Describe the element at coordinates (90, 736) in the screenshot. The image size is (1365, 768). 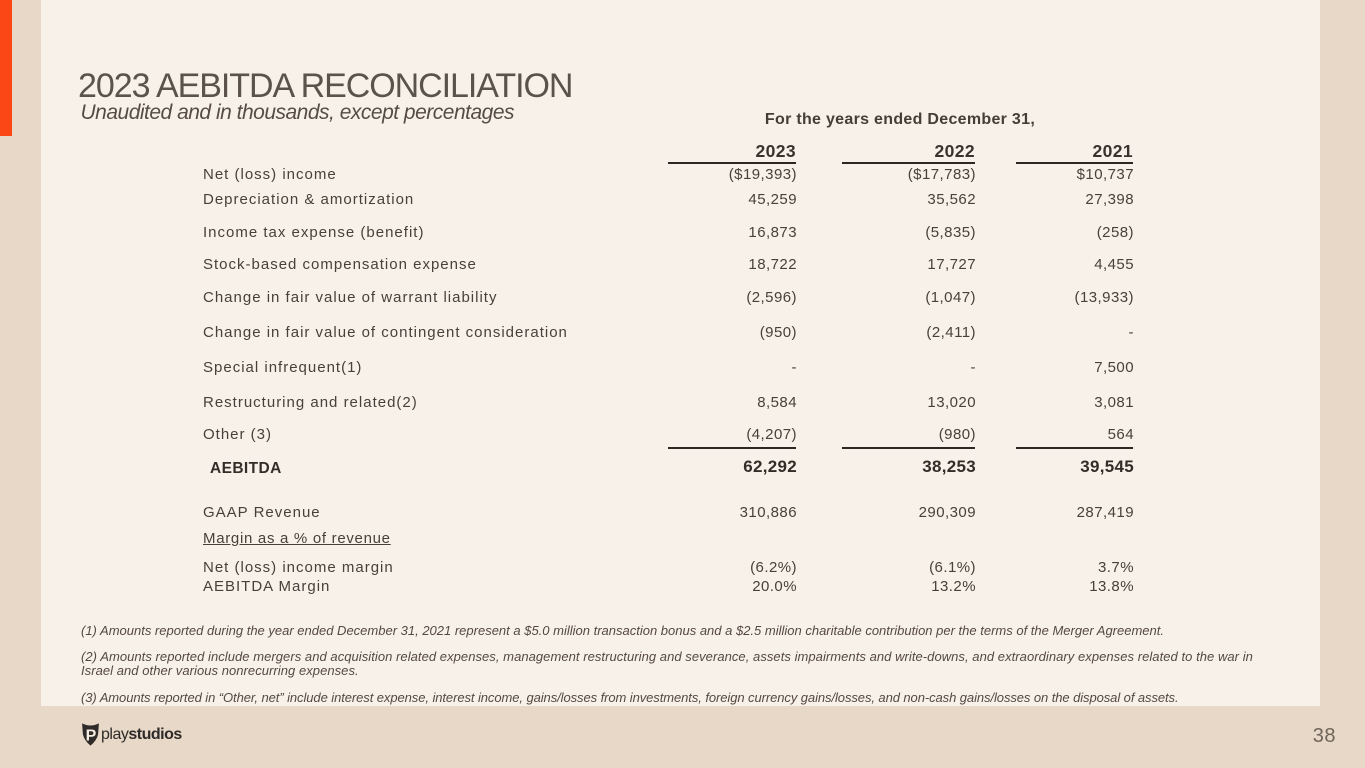
I see `svg-text: P` at that location.